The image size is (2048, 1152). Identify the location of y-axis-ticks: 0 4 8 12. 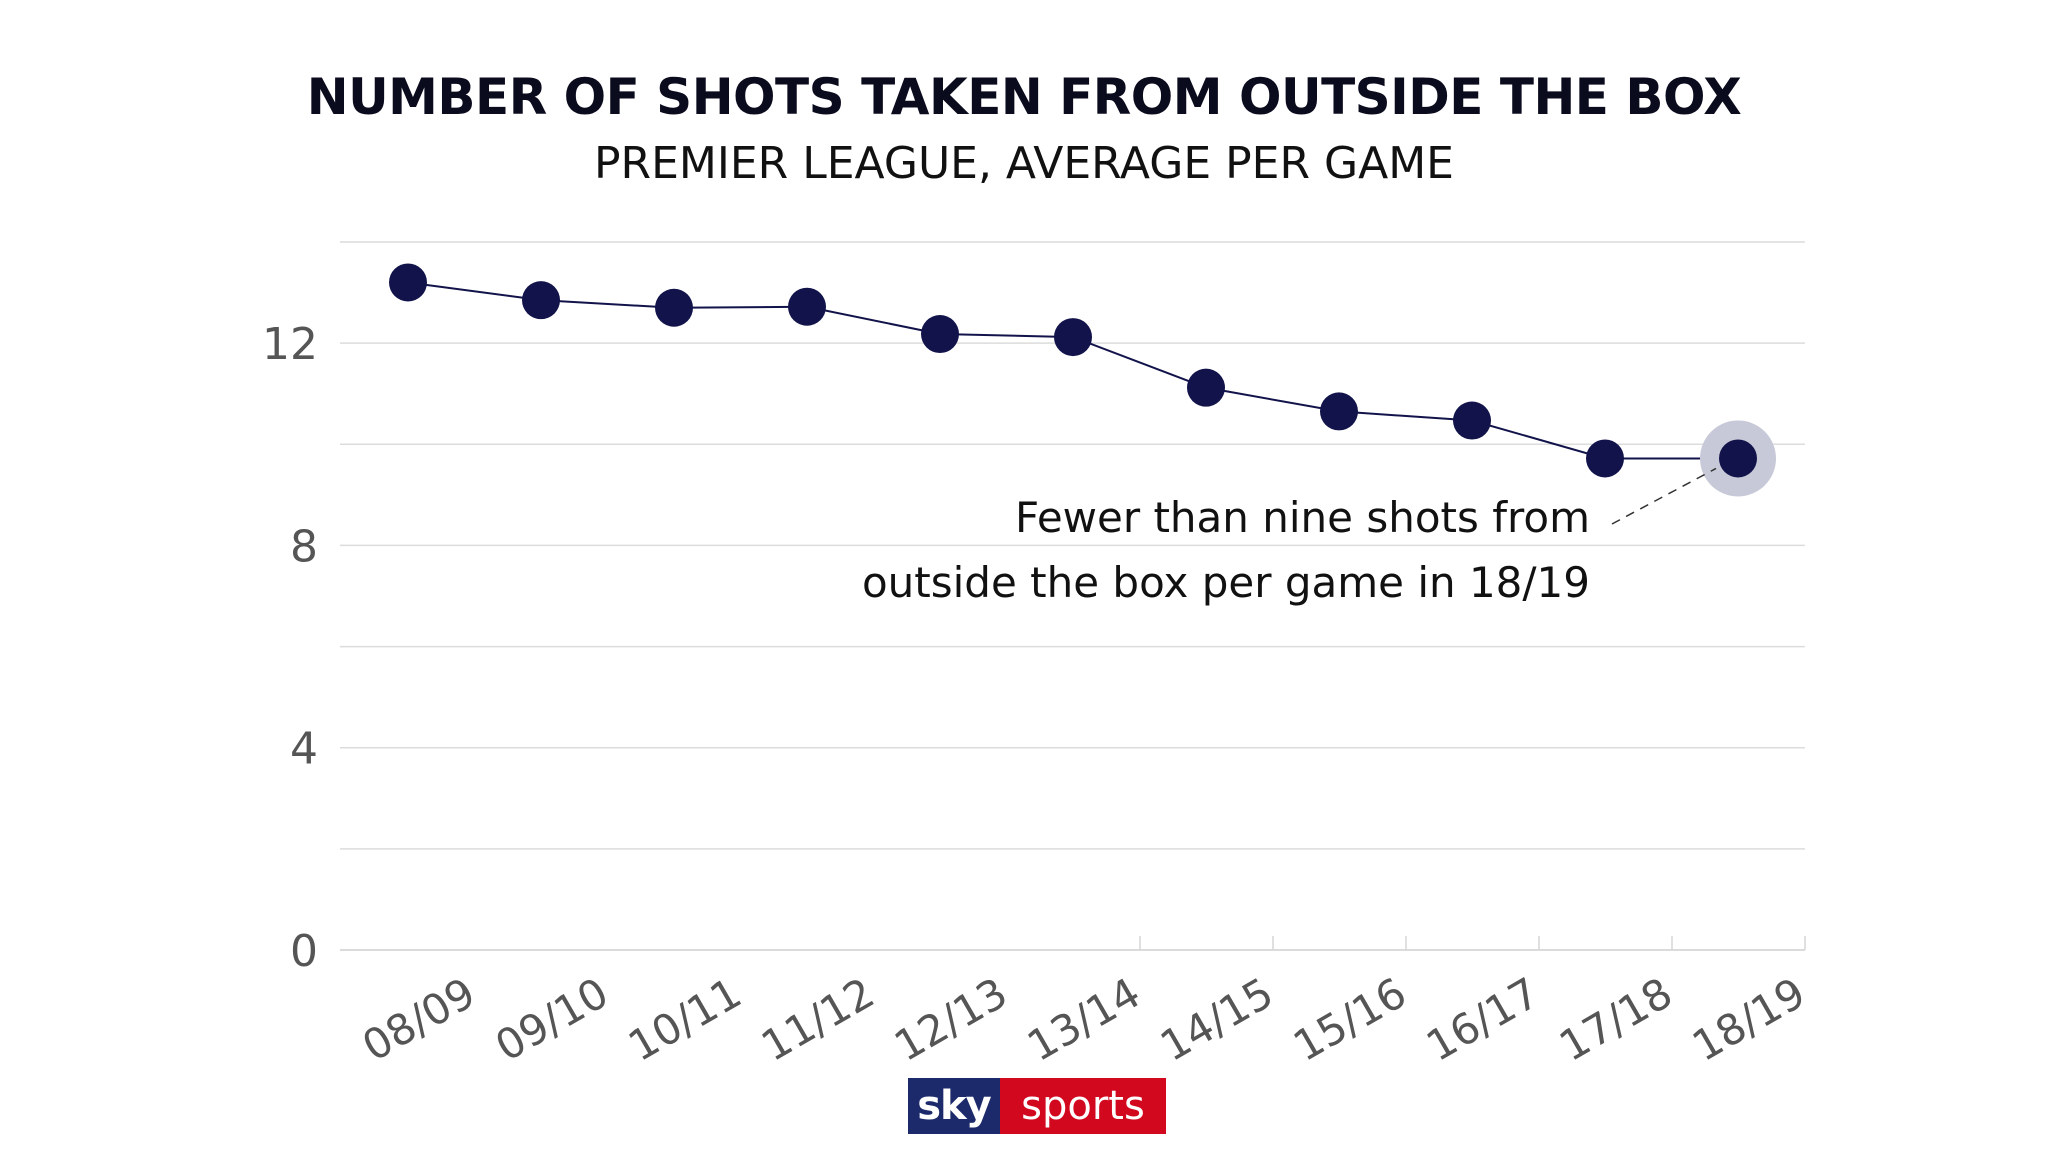
(290, 648).